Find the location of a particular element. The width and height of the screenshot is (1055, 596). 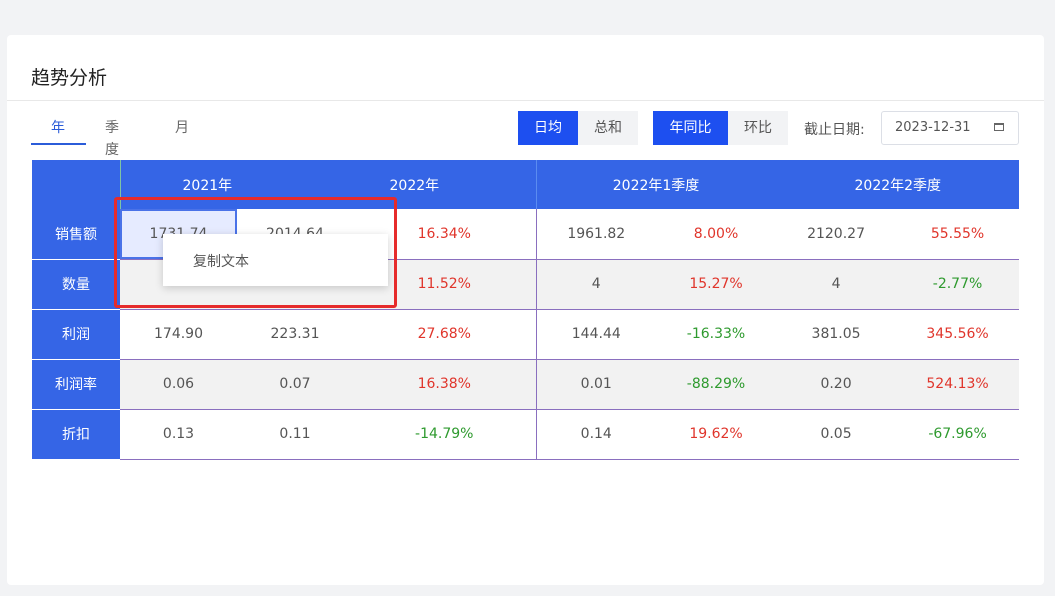

table-cell: -14.79% is located at coordinates (445, 434).